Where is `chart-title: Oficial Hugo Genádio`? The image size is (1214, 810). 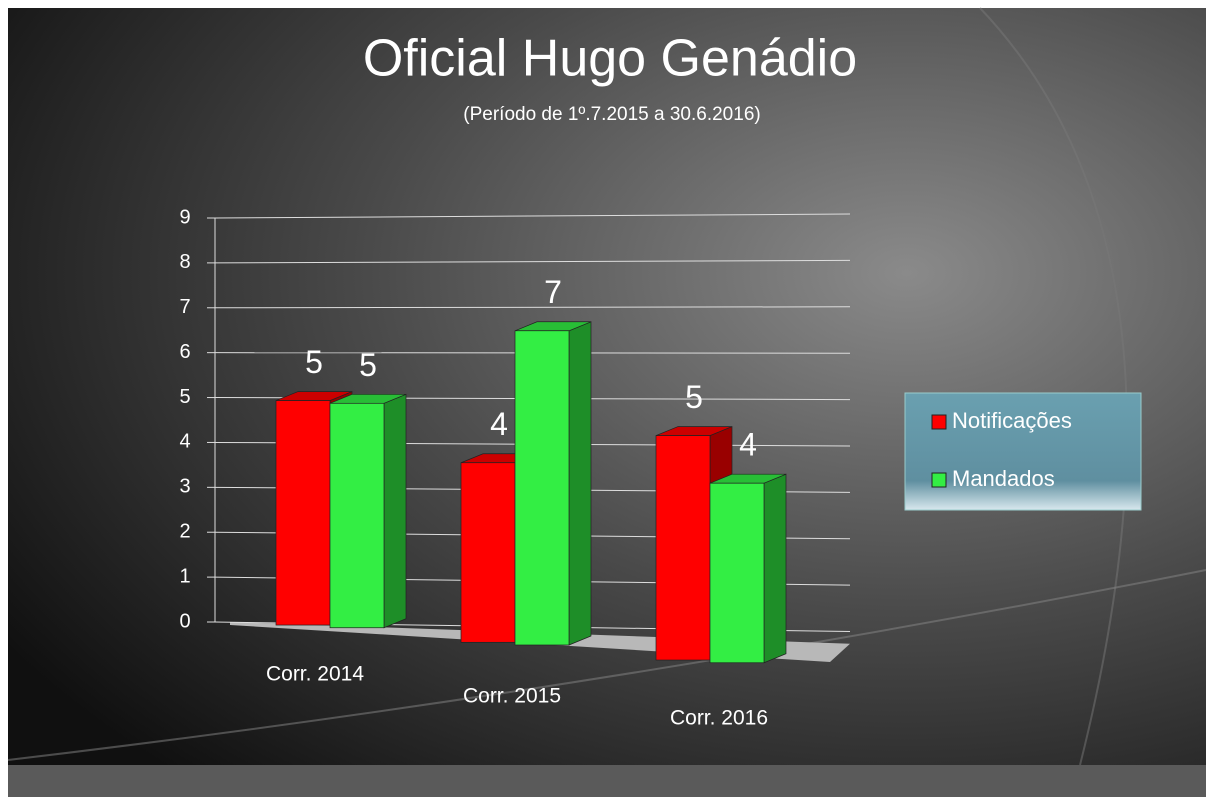 chart-title: Oficial Hugo Genádio is located at coordinates (610, 59).